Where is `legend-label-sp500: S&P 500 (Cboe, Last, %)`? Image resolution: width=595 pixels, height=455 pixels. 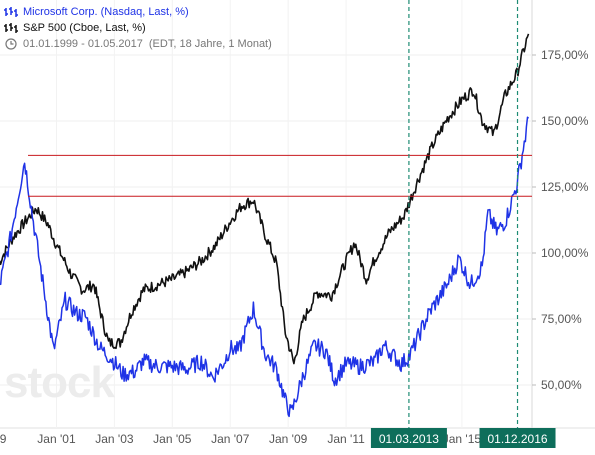 legend-label-sp500: S&P 500 (Cboe, Last, %) is located at coordinates (84, 28).